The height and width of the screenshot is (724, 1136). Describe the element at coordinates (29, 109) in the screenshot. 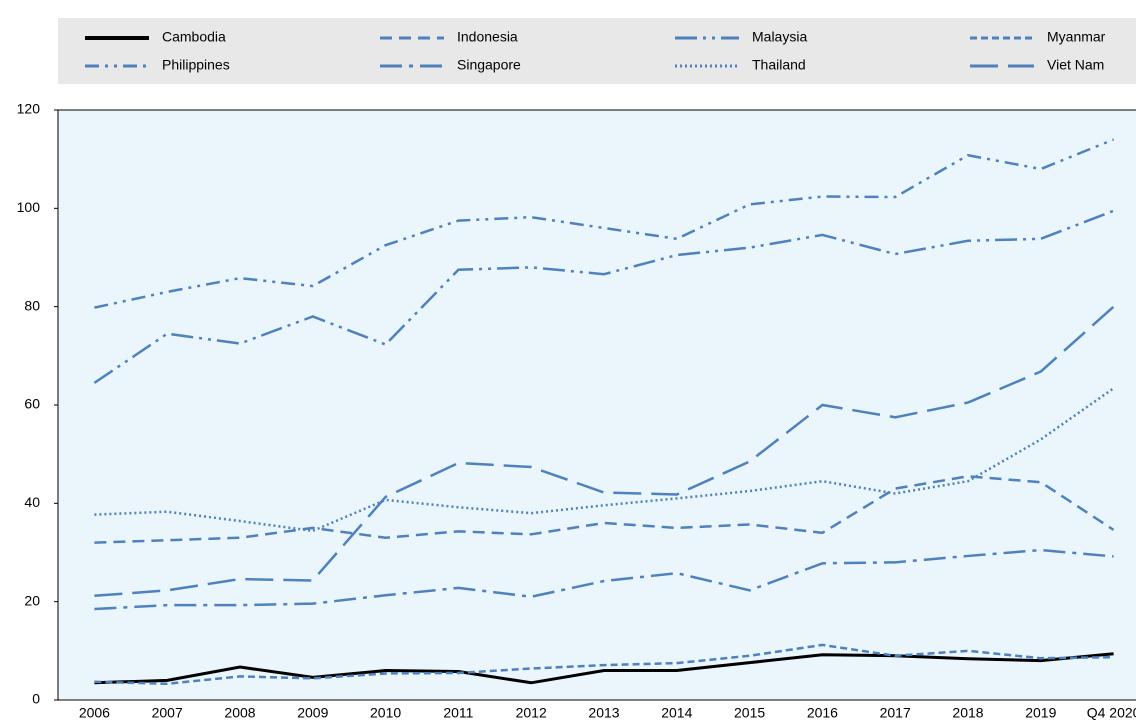

I see `y-tick-label: 120` at that location.